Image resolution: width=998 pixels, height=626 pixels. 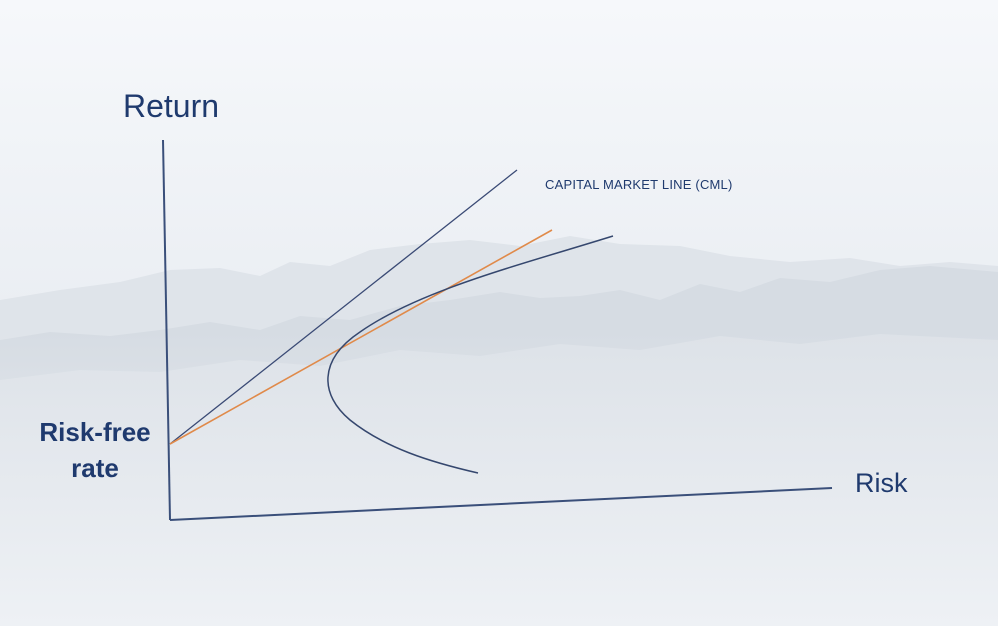 What do you see at coordinates (166, 330) in the screenshot?
I see `y-axis` at bounding box center [166, 330].